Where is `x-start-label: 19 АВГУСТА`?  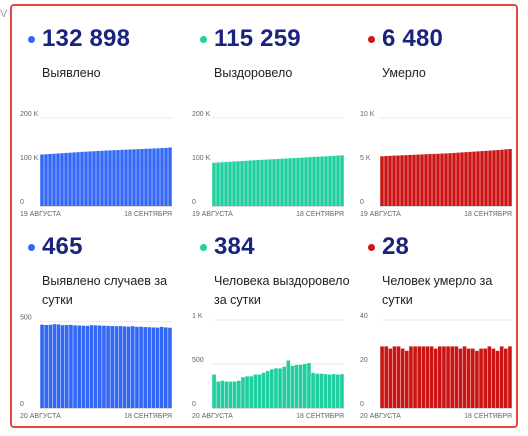
x-start-label: 19 АВГУСТА is located at coordinates (40, 214).